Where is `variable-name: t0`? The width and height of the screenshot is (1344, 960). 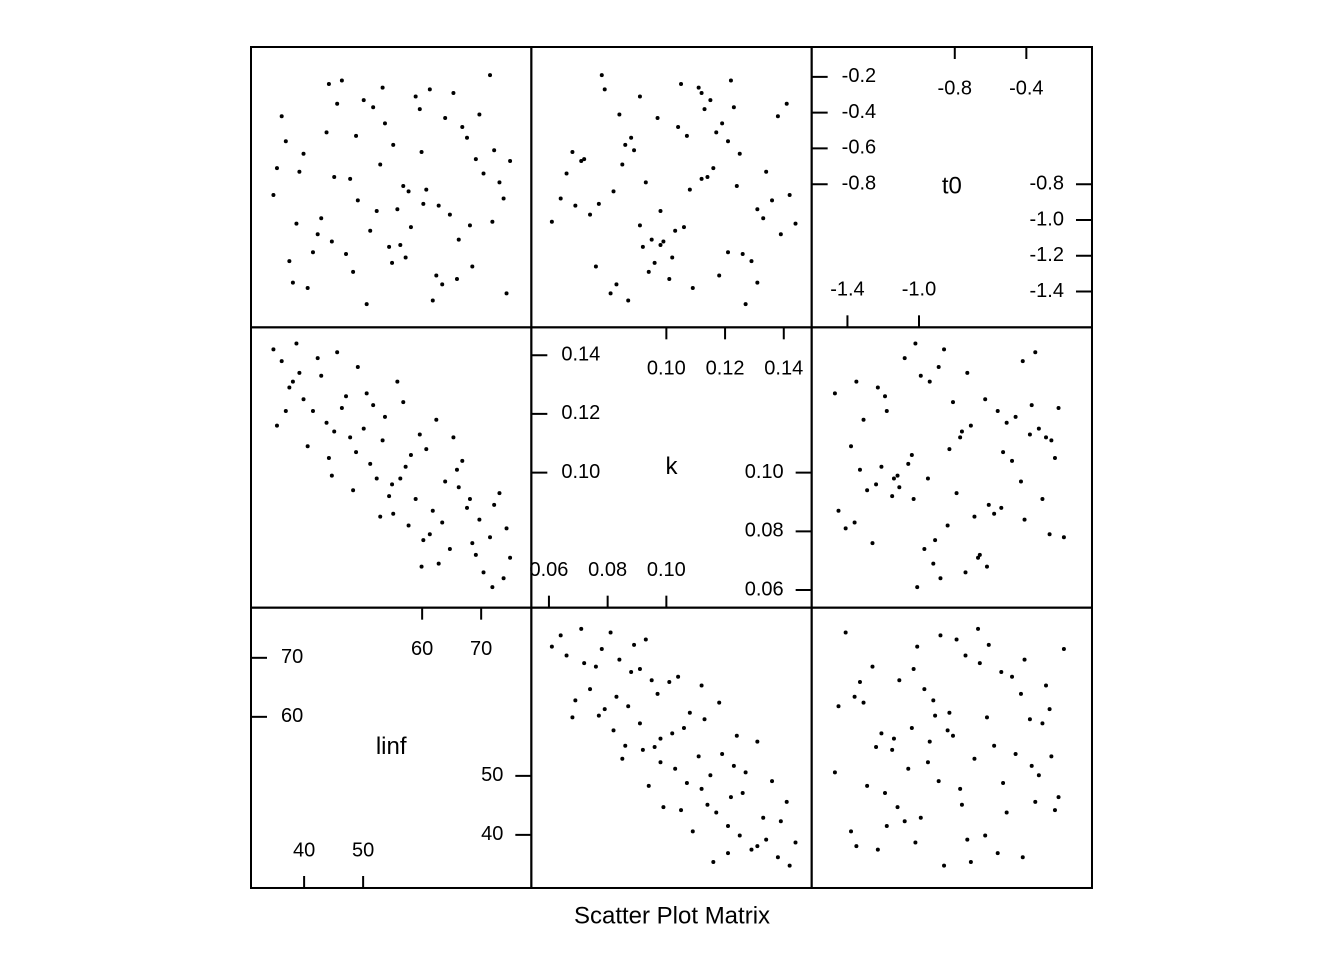
variable-name: t0 is located at coordinates (952, 186).